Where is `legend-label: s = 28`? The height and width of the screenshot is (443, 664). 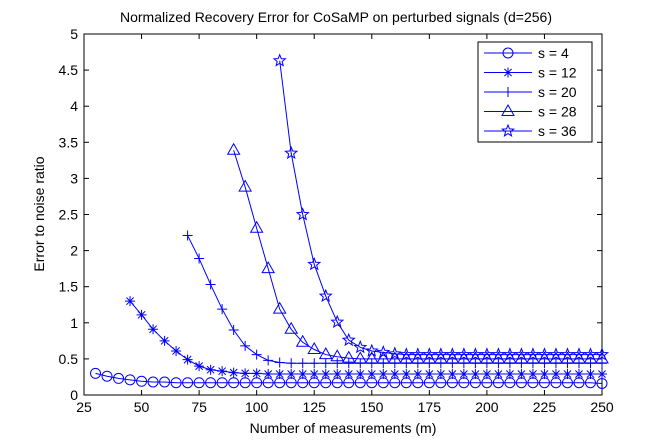 legend-label: s = 28 is located at coordinates (557, 112).